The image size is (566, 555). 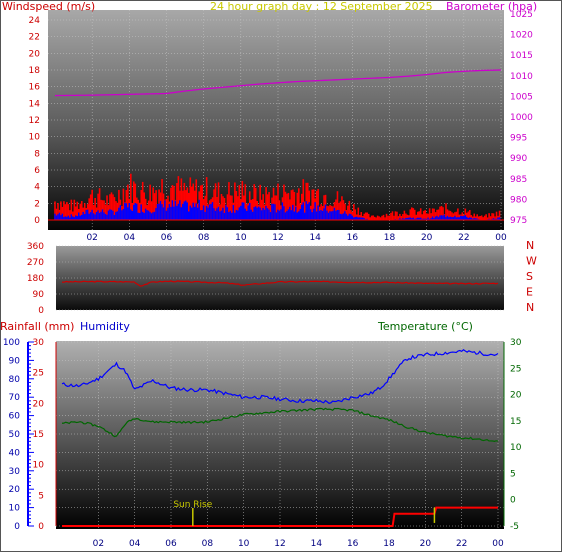 What do you see at coordinates (280, 377) in the screenshot?
I see `humidity-line` at bounding box center [280, 377].